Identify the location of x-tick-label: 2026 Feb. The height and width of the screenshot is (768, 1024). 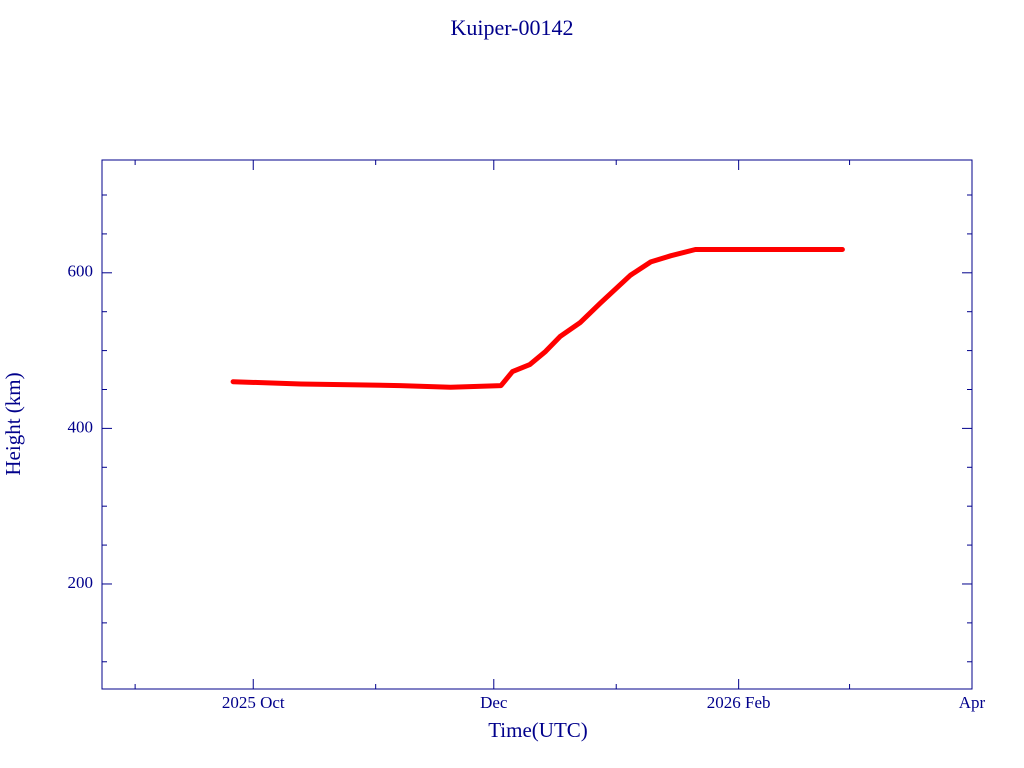
(739, 702).